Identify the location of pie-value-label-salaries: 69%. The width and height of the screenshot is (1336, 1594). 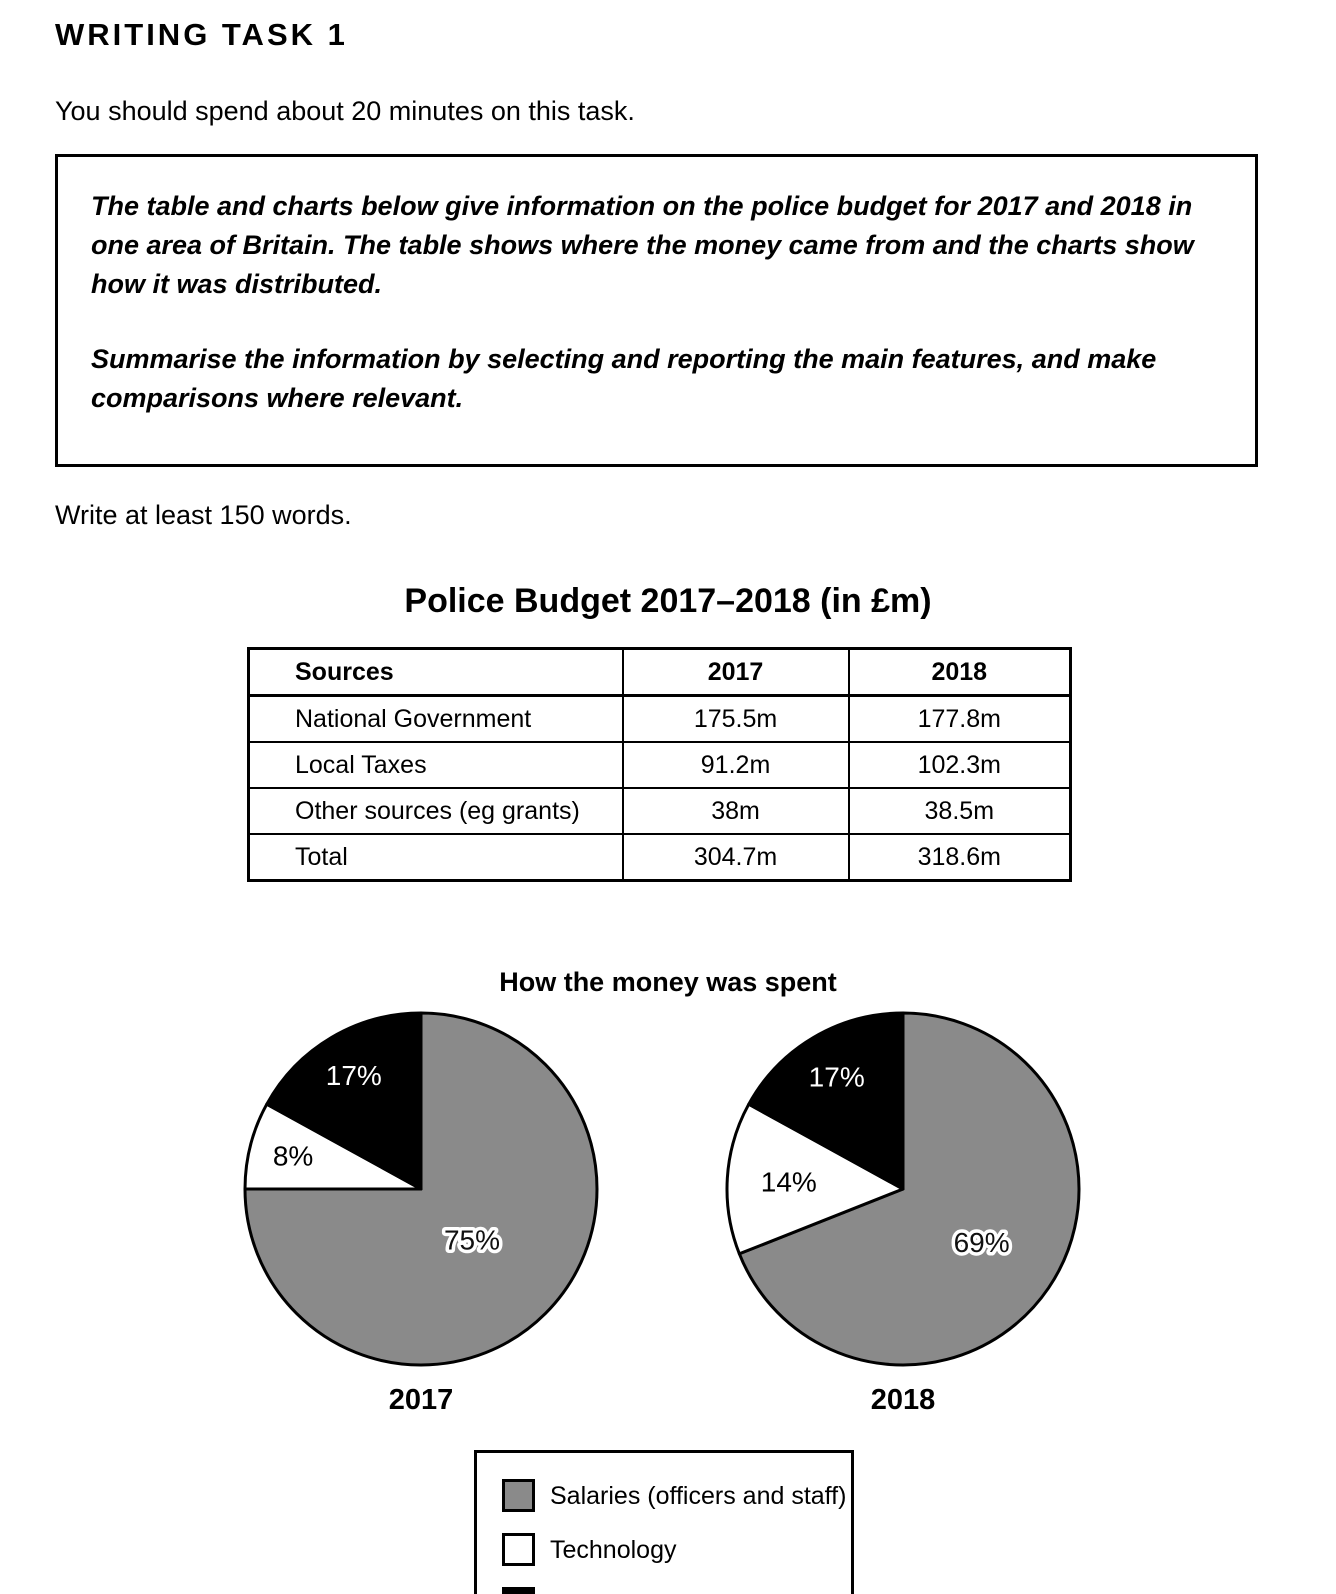
(982, 1242).